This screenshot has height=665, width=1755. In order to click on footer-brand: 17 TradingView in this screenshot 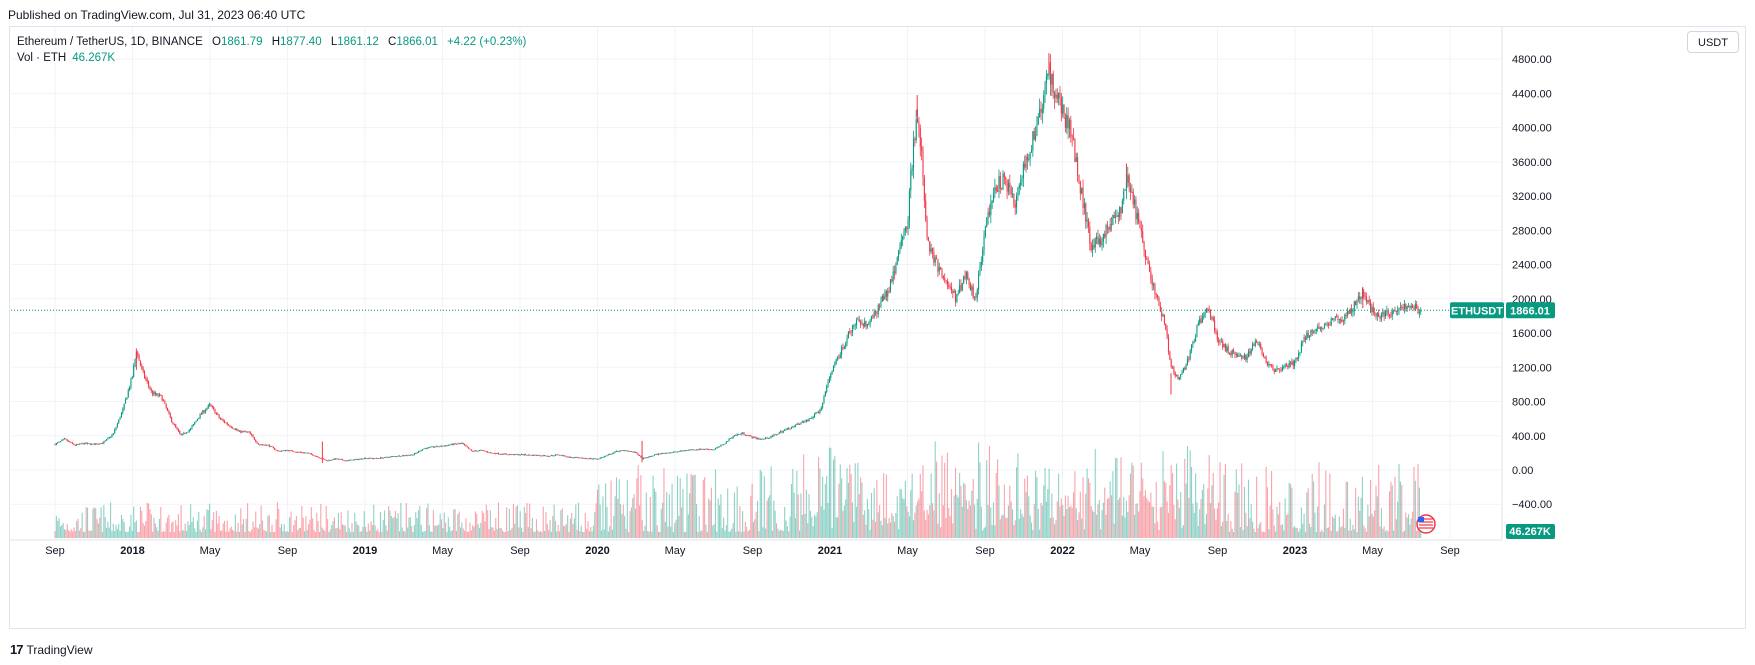, I will do `click(51, 649)`.